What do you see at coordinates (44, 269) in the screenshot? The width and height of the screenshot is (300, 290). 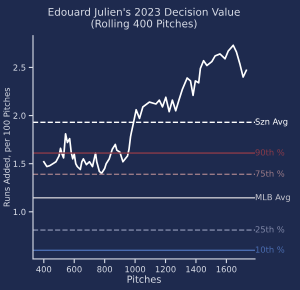 I see `x-tick-label: 400` at bounding box center [44, 269].